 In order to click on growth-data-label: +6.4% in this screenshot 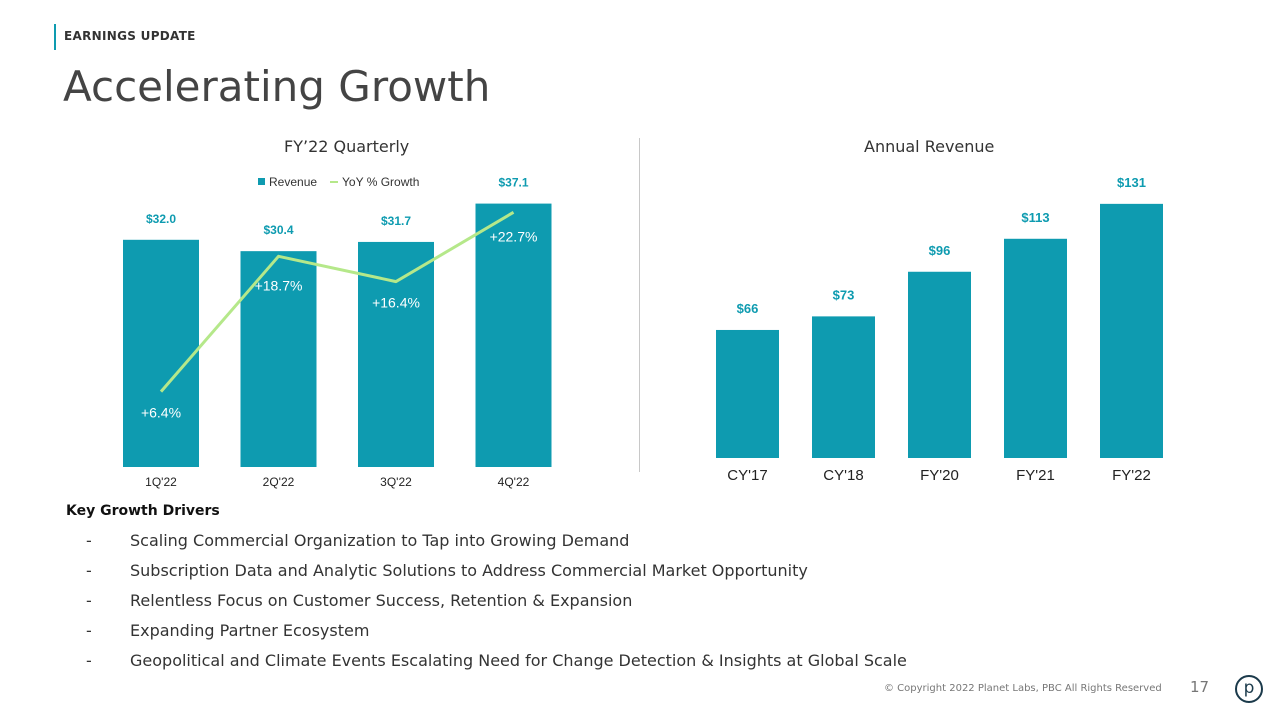, I will do `click(161, 413)`.